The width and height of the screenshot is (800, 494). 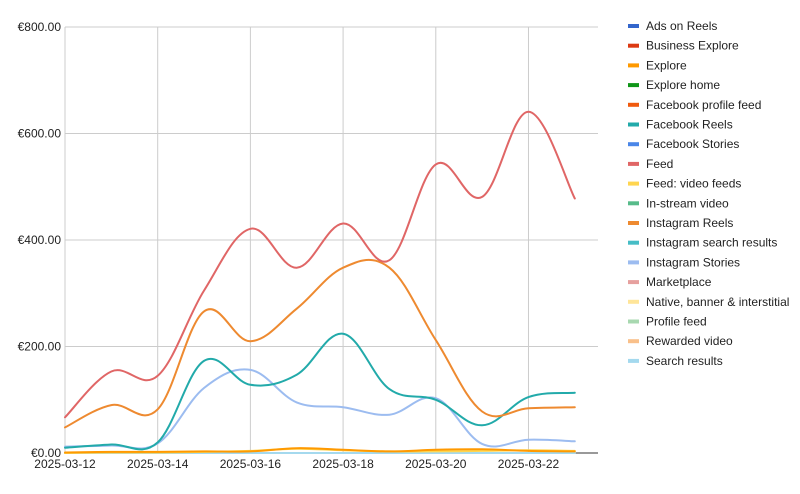 What do you see at coordinates (689, 223) in the screenshot?
I see `legend-label-instagram-reels: Instagram Reels` at bounding box center [689, 223].